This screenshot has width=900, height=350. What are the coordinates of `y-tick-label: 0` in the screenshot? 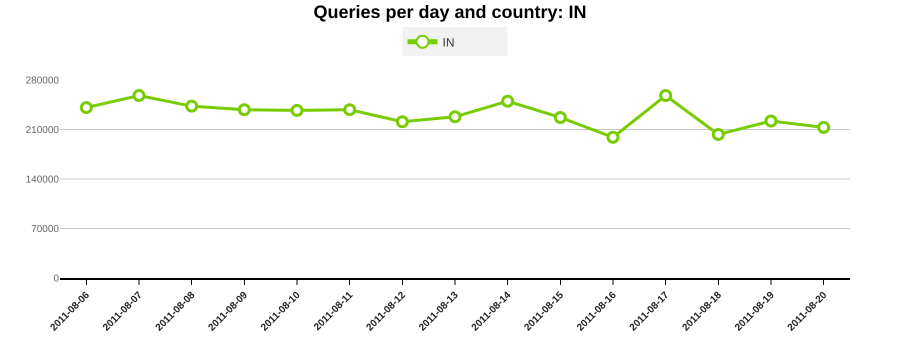 It's located at (56, 279).